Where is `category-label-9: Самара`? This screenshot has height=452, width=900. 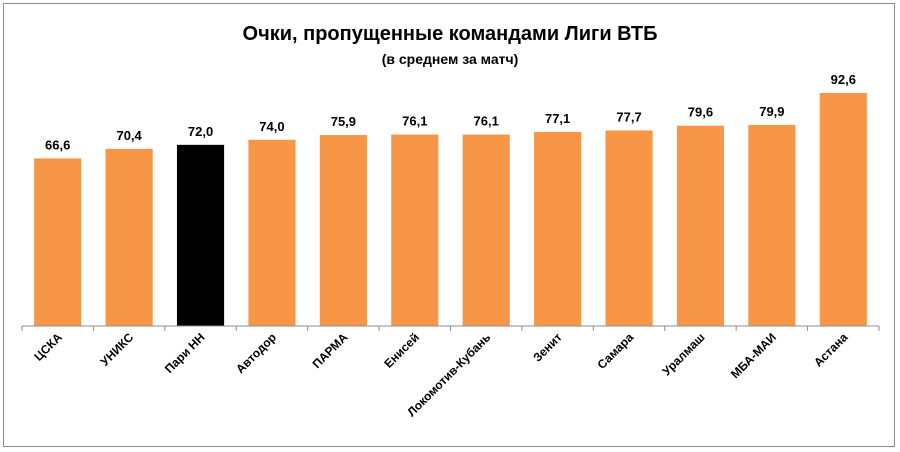 category-label-9: Самара is located at coordinates (616, 351).